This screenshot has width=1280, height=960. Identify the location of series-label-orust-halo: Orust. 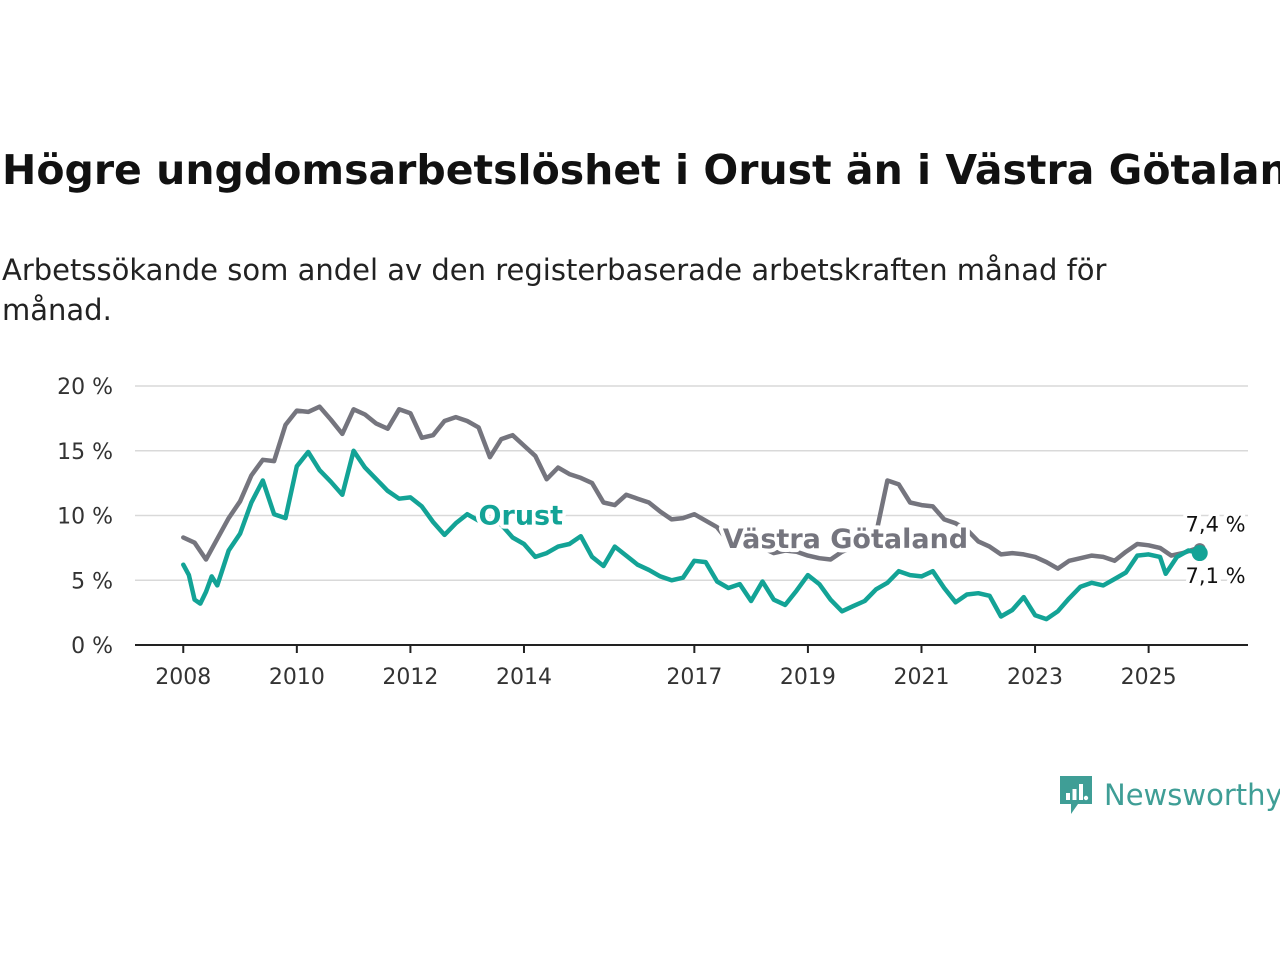
(521, 516).